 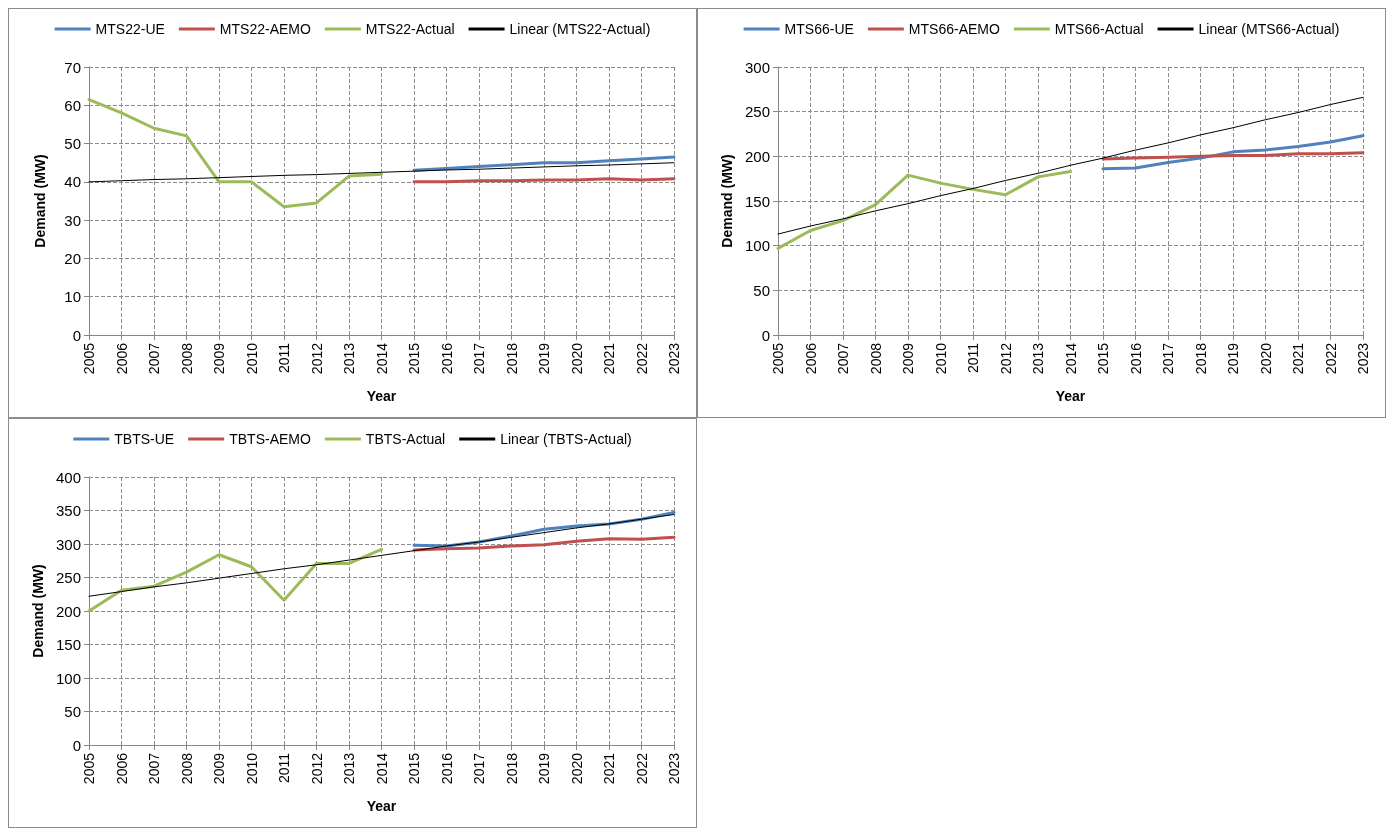 What do you see at coordinates (68, 644) in the screenshot?
I see `y-tick-label: 150` at bounding box center [68, 644].